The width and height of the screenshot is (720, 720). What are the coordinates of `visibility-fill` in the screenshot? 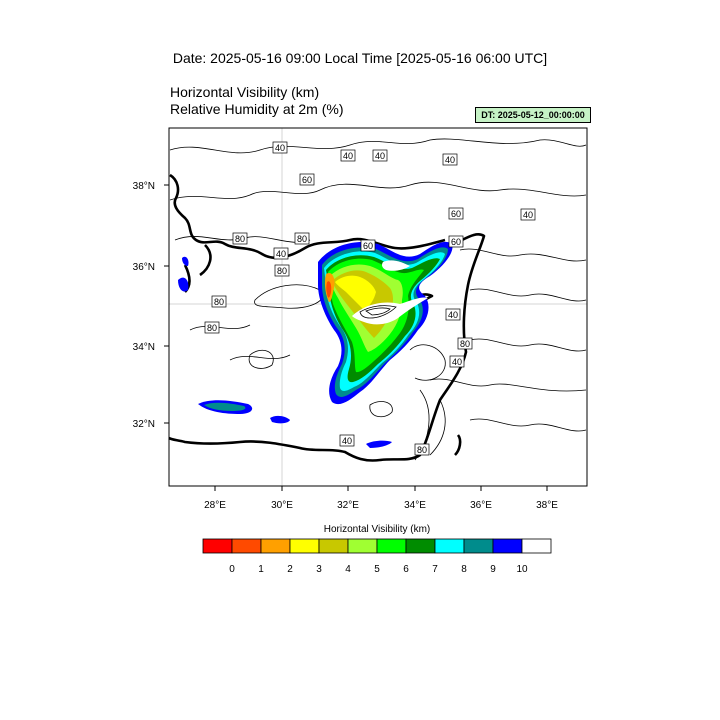 It's located at (315, 344).